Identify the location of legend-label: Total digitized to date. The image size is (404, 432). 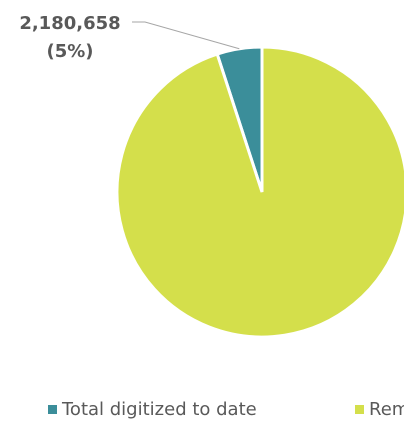
(159, 409).